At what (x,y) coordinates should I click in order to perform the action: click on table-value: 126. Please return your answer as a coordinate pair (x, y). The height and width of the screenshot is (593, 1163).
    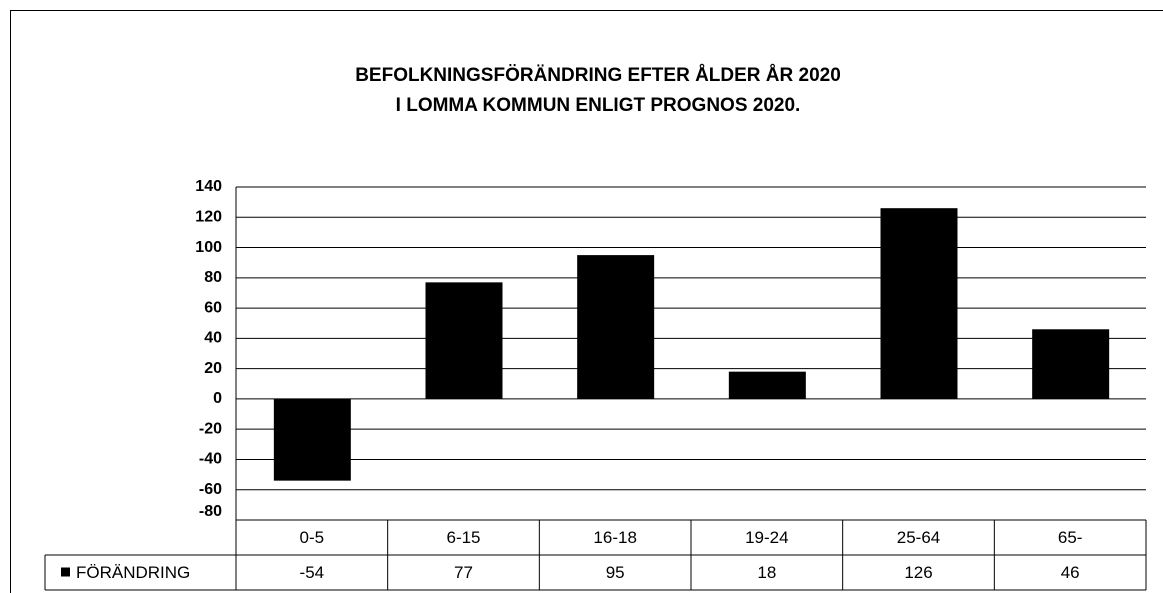
    Looking at the image, I should click on (918, 572).